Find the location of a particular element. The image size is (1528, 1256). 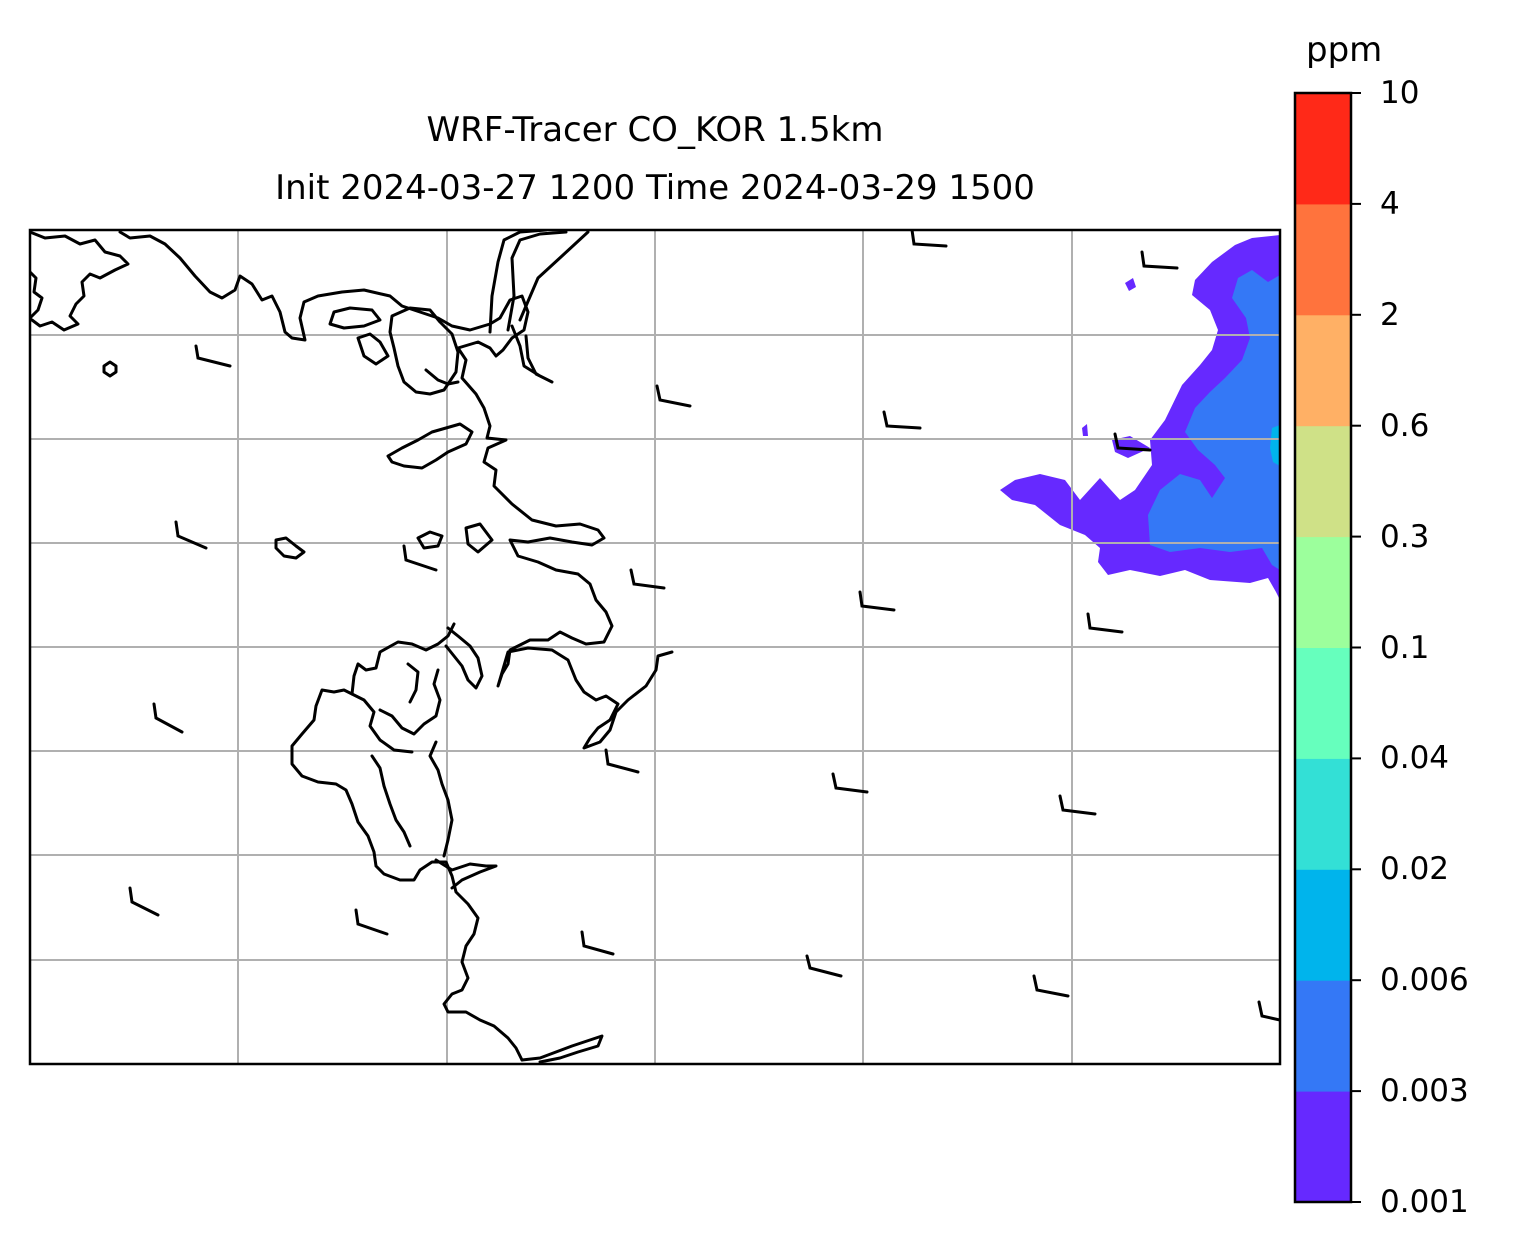

colorbar-units: ppm is located at coordinates (1344, 50).